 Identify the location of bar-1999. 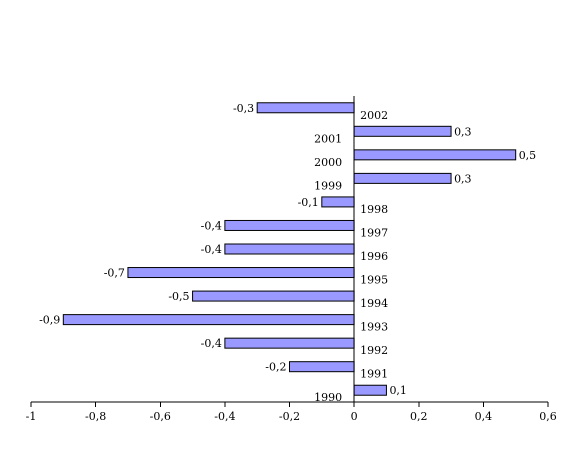
(402, 178).